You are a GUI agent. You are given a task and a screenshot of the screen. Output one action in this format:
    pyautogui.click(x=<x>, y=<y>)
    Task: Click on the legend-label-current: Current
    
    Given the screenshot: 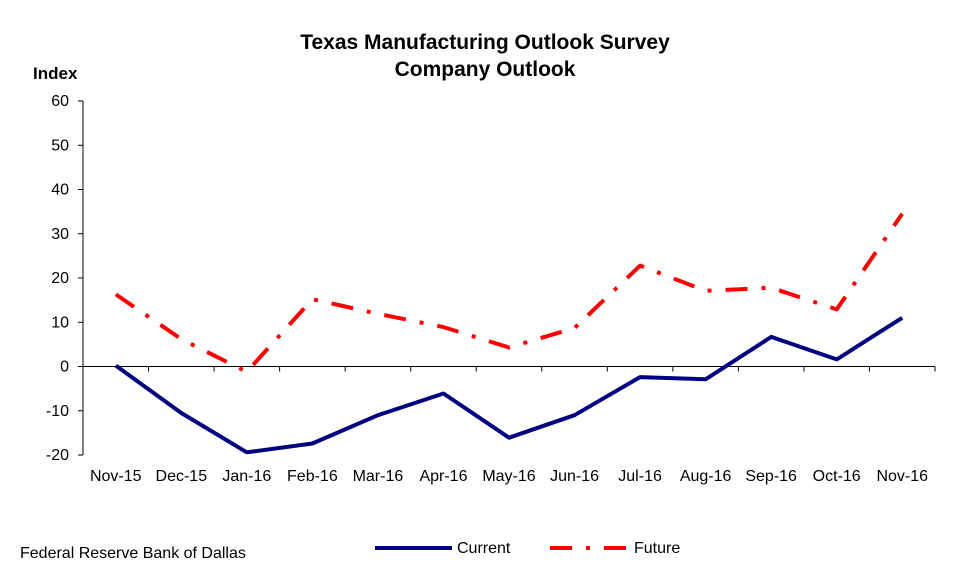 What is the action you would take?
    pyautogui.click(x=484, y=548)
    